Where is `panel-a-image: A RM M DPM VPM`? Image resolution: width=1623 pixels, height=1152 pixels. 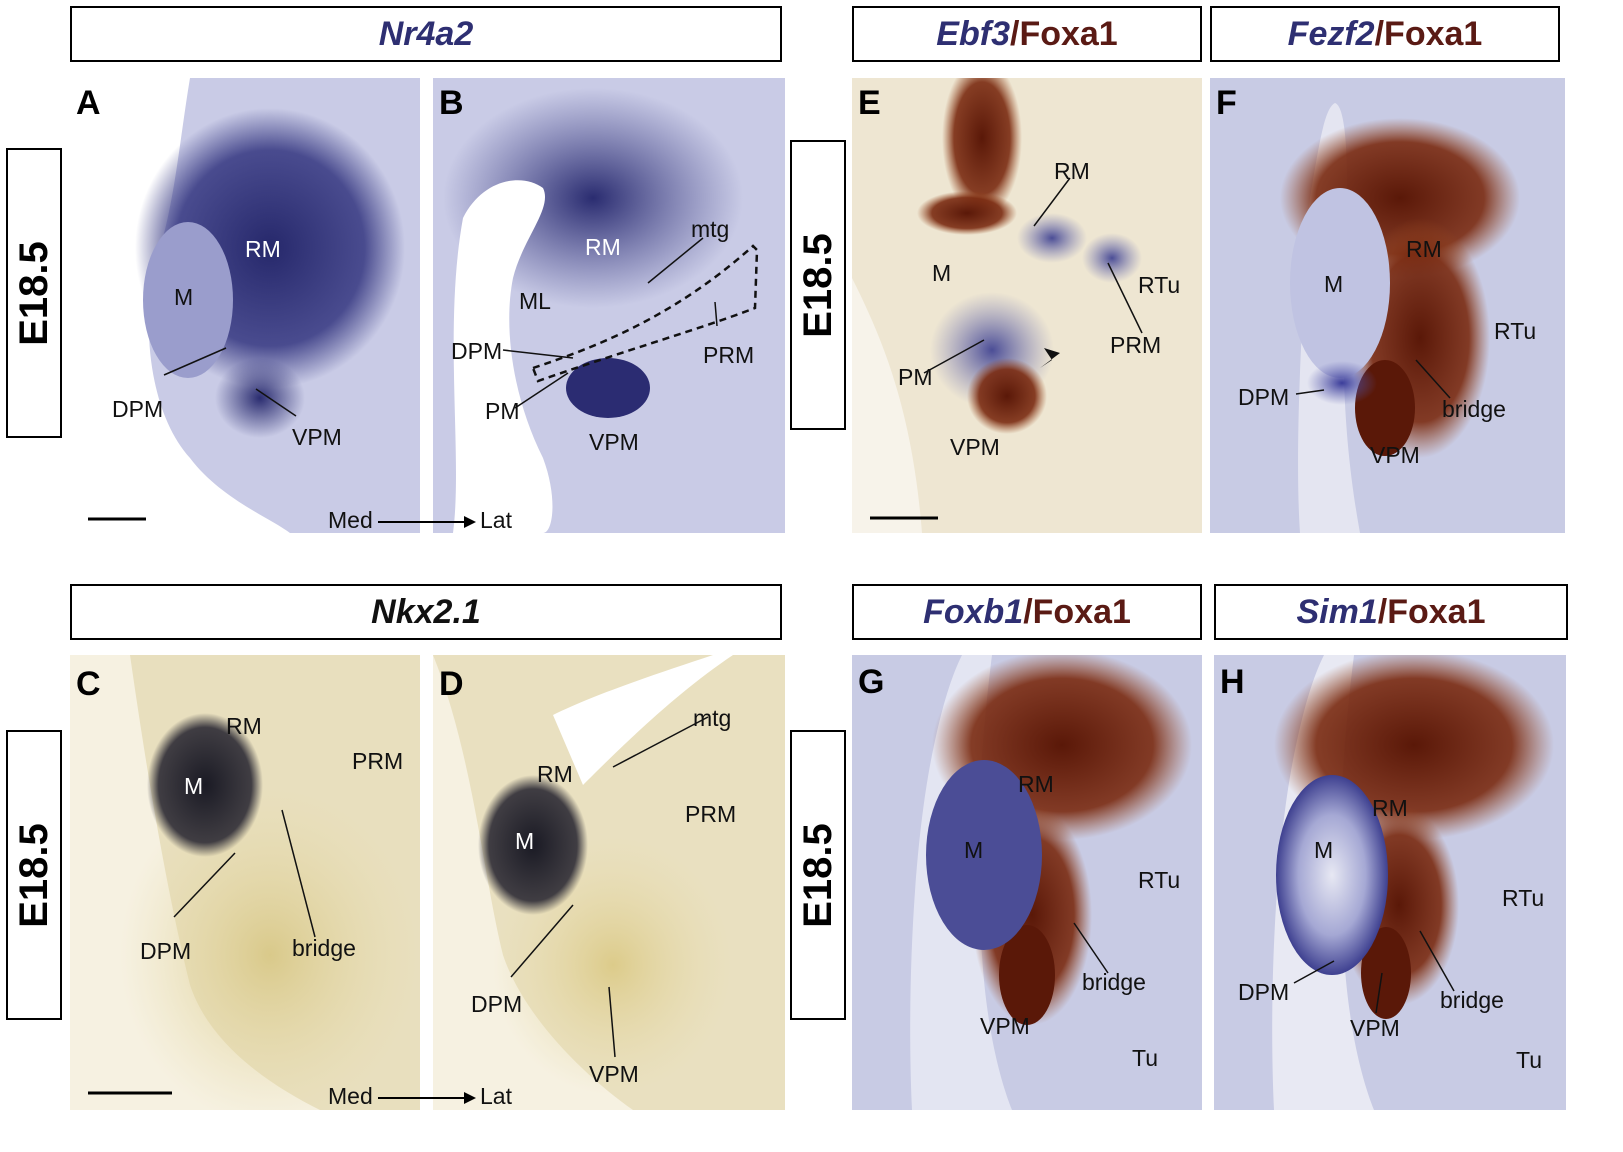
panel-a-image: A RM M DPM VPM is located at coordinates (245, 305).